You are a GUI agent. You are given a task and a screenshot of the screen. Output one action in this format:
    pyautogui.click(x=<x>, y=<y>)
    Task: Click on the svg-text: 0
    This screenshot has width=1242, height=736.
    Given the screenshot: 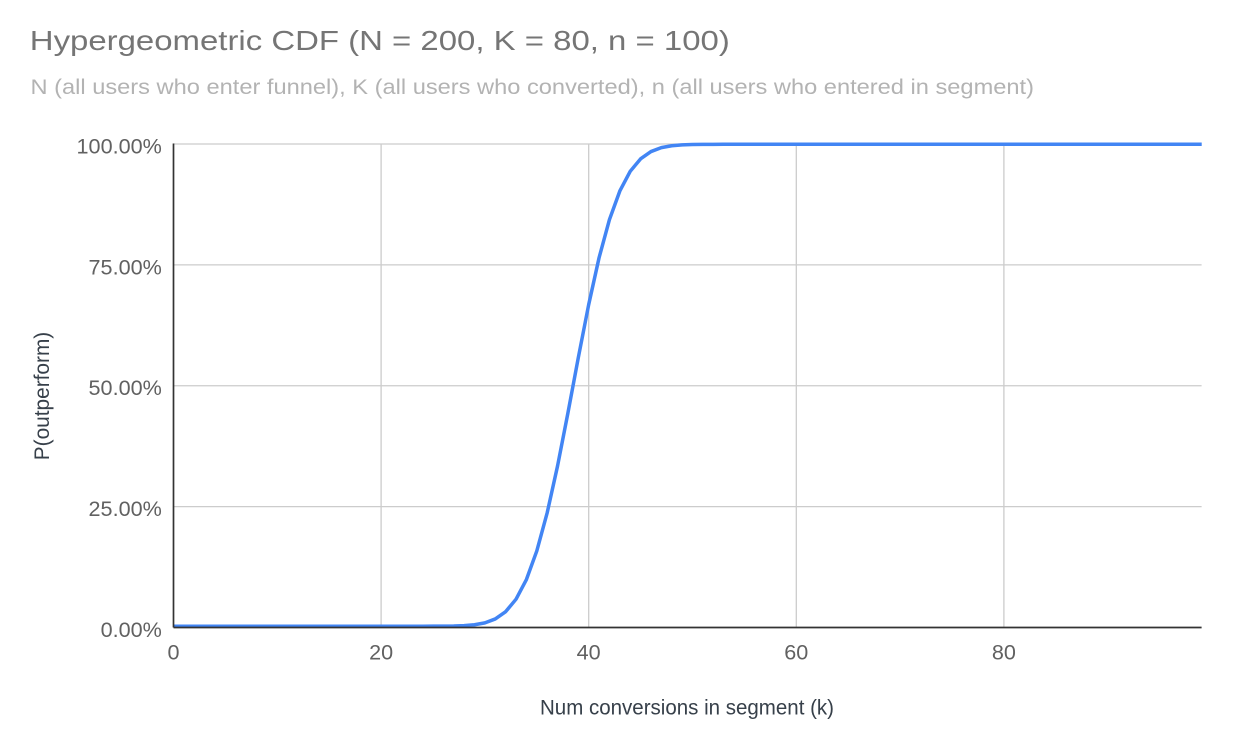 What is the action you would take?
    pyautogui.click(x=173, y=651)
    